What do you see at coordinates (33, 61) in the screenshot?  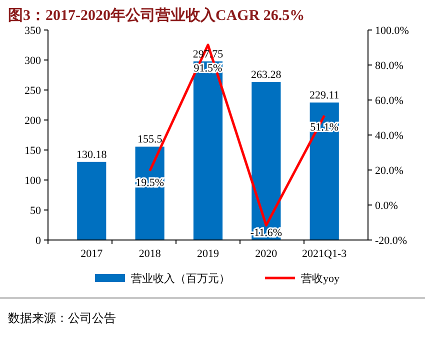 I see `y-tick-label: 300` at bounding box center [33, 61].